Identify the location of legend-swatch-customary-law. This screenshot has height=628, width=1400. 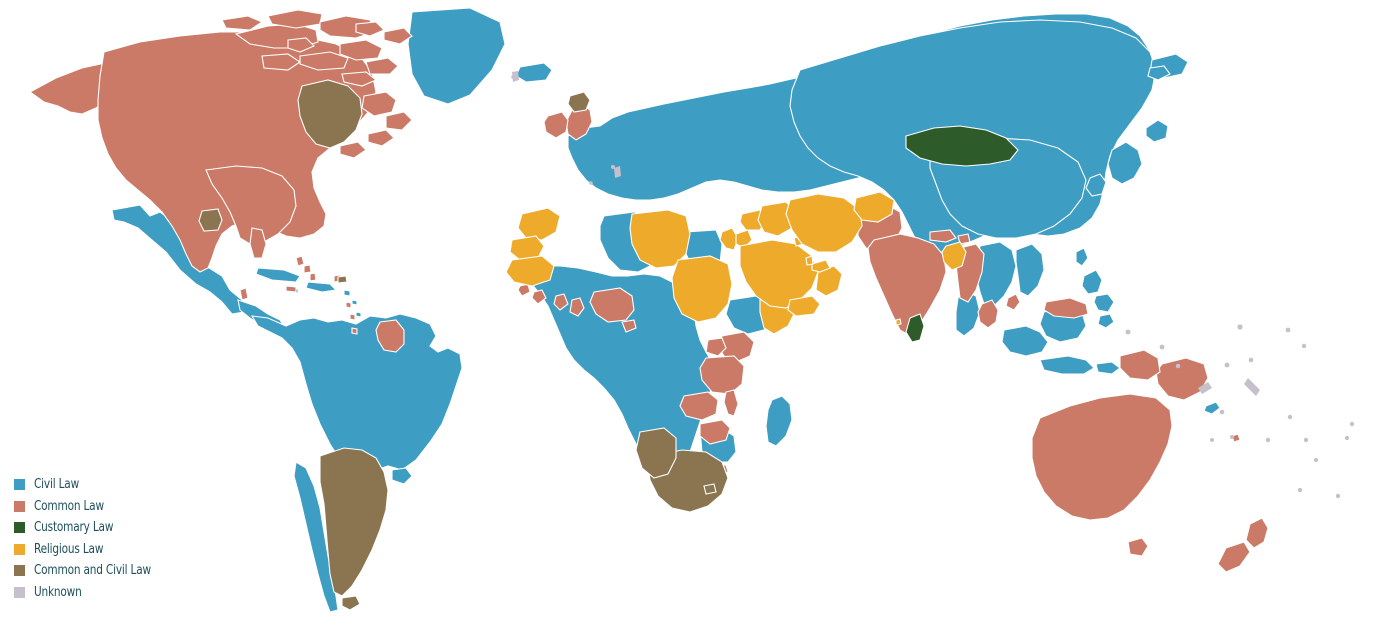
(19, 528).